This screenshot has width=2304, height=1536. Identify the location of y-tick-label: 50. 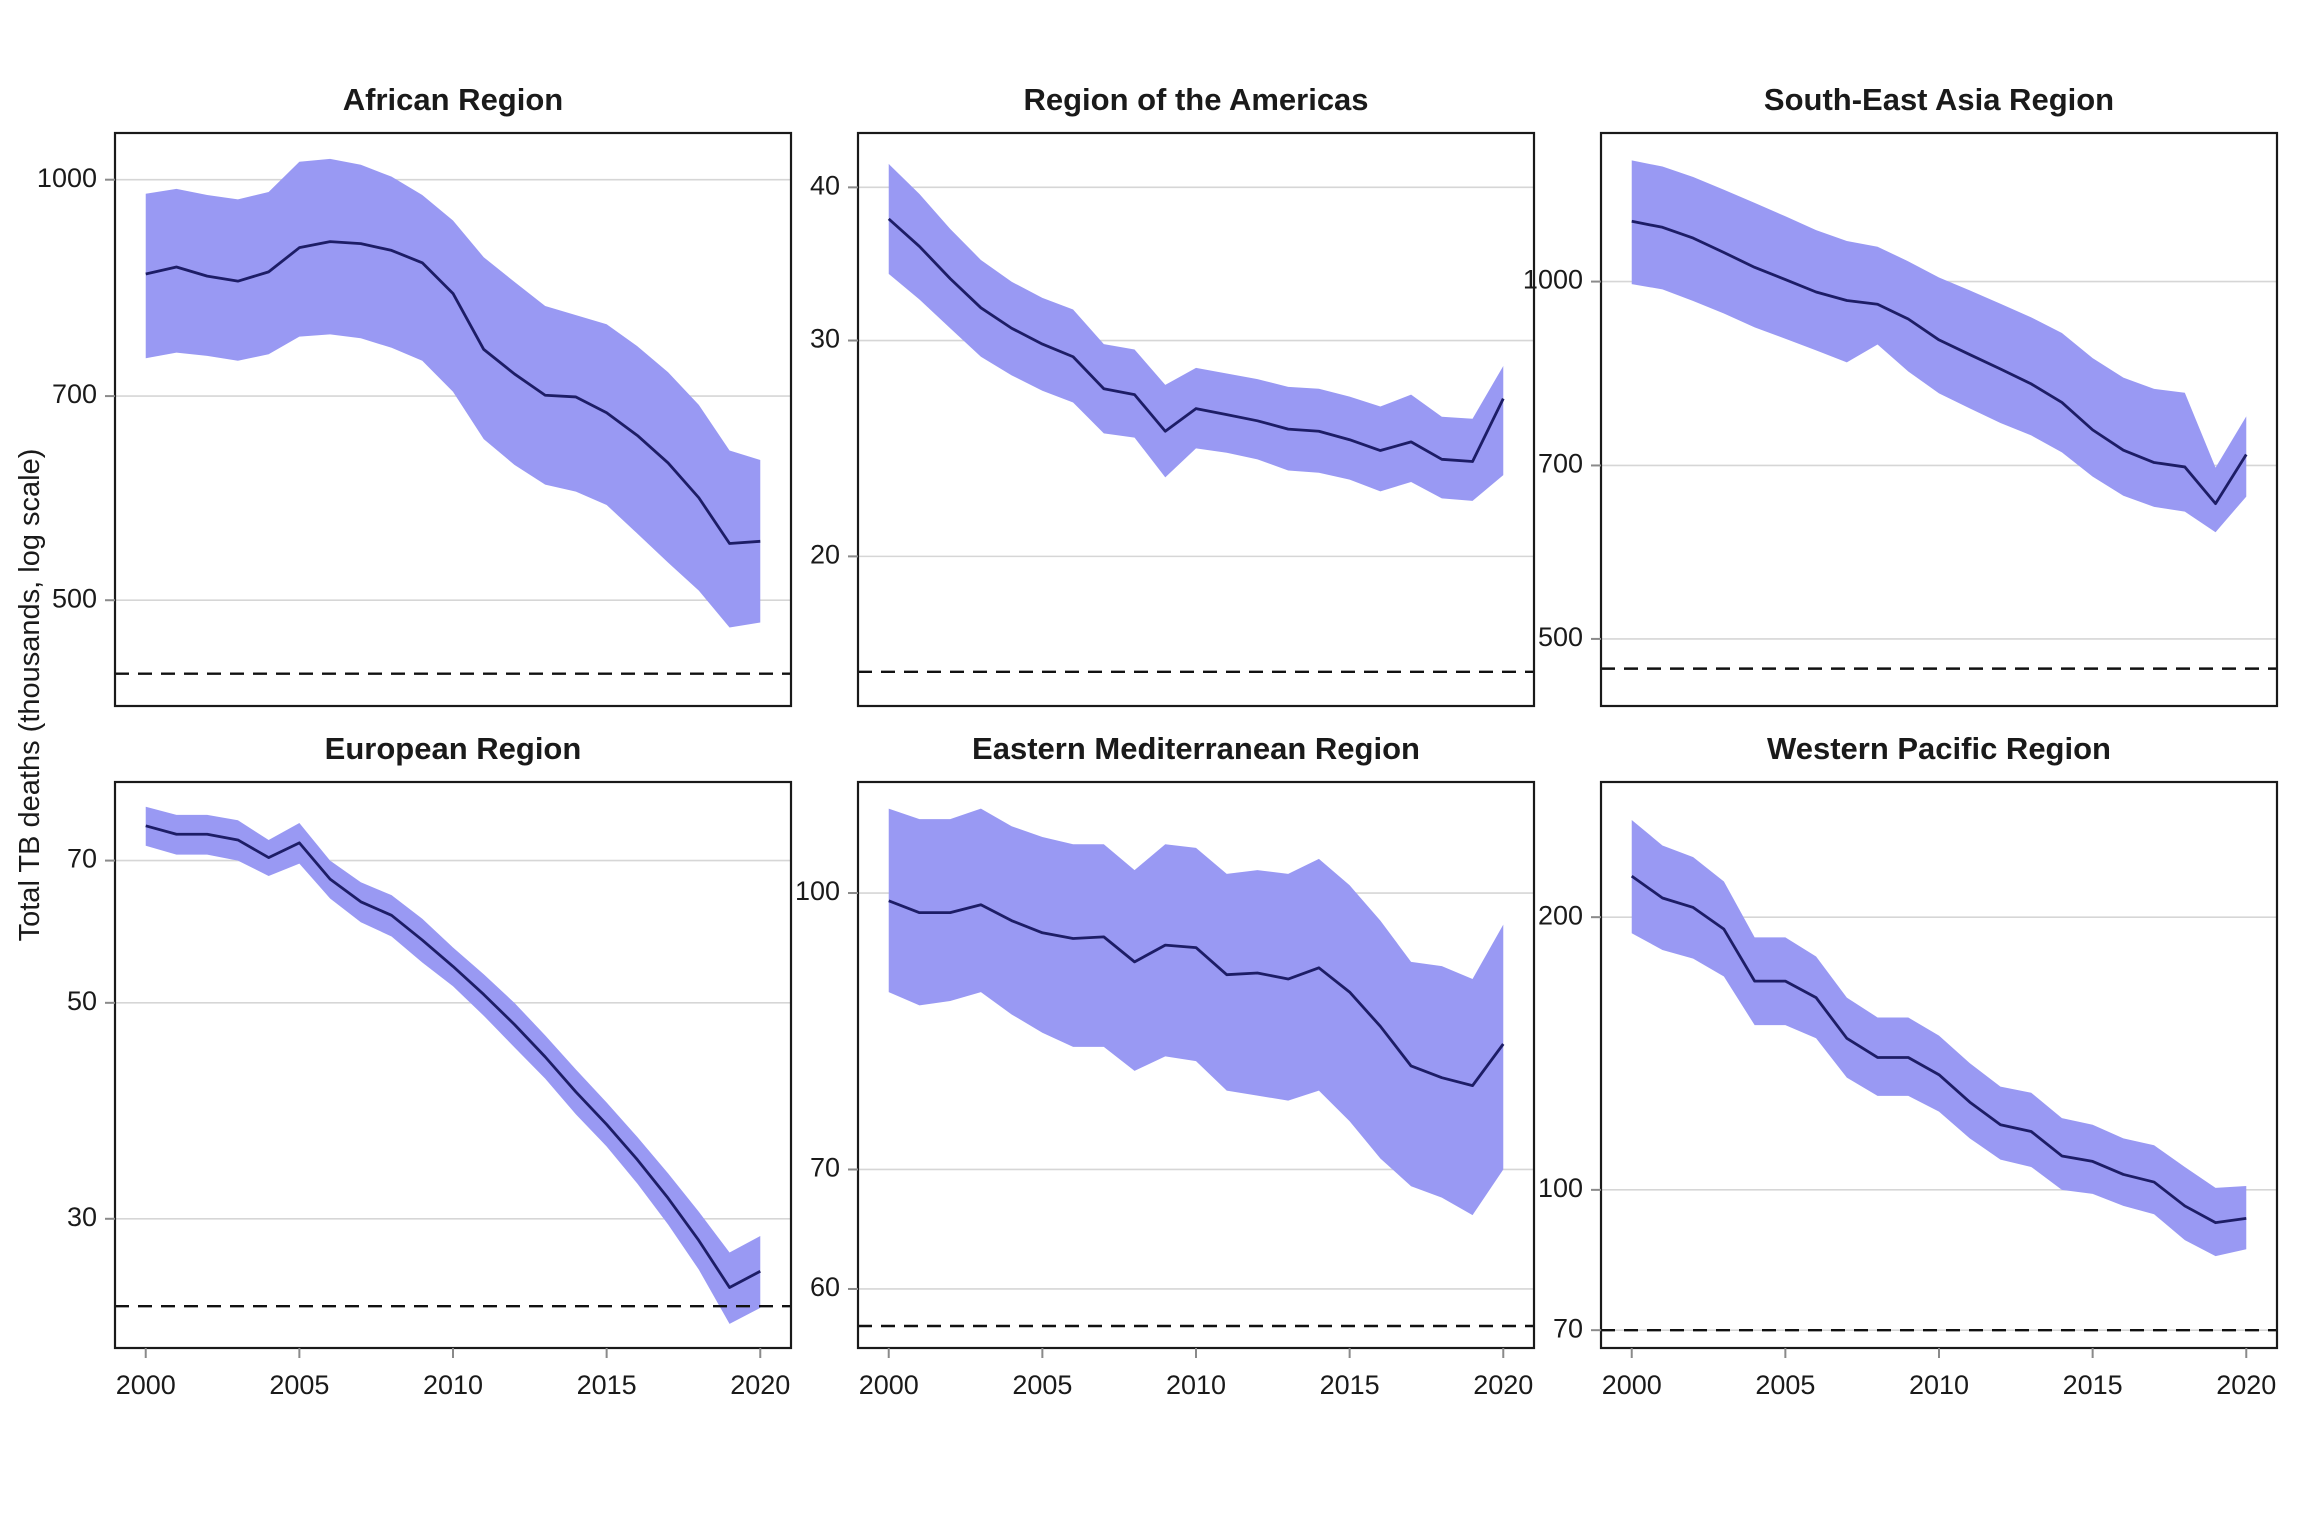
(82, 1001).